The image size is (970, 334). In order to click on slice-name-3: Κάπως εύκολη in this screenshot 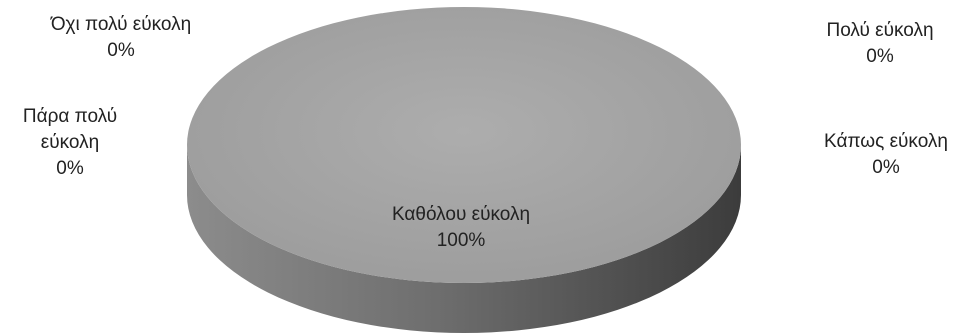, I will do `click(886, 141)`.